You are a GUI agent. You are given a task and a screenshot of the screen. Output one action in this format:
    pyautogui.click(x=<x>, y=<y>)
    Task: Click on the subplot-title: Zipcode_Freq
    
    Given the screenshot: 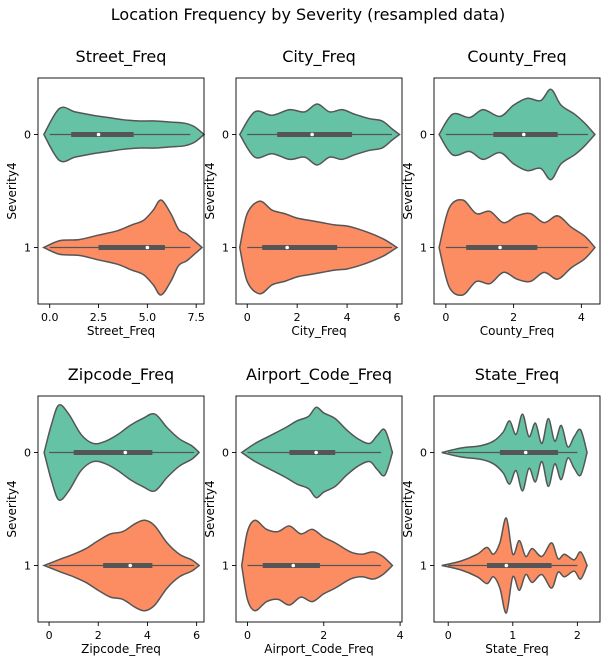 What is the action you would take?
    pyautogui.click(x=121, y=375)
    